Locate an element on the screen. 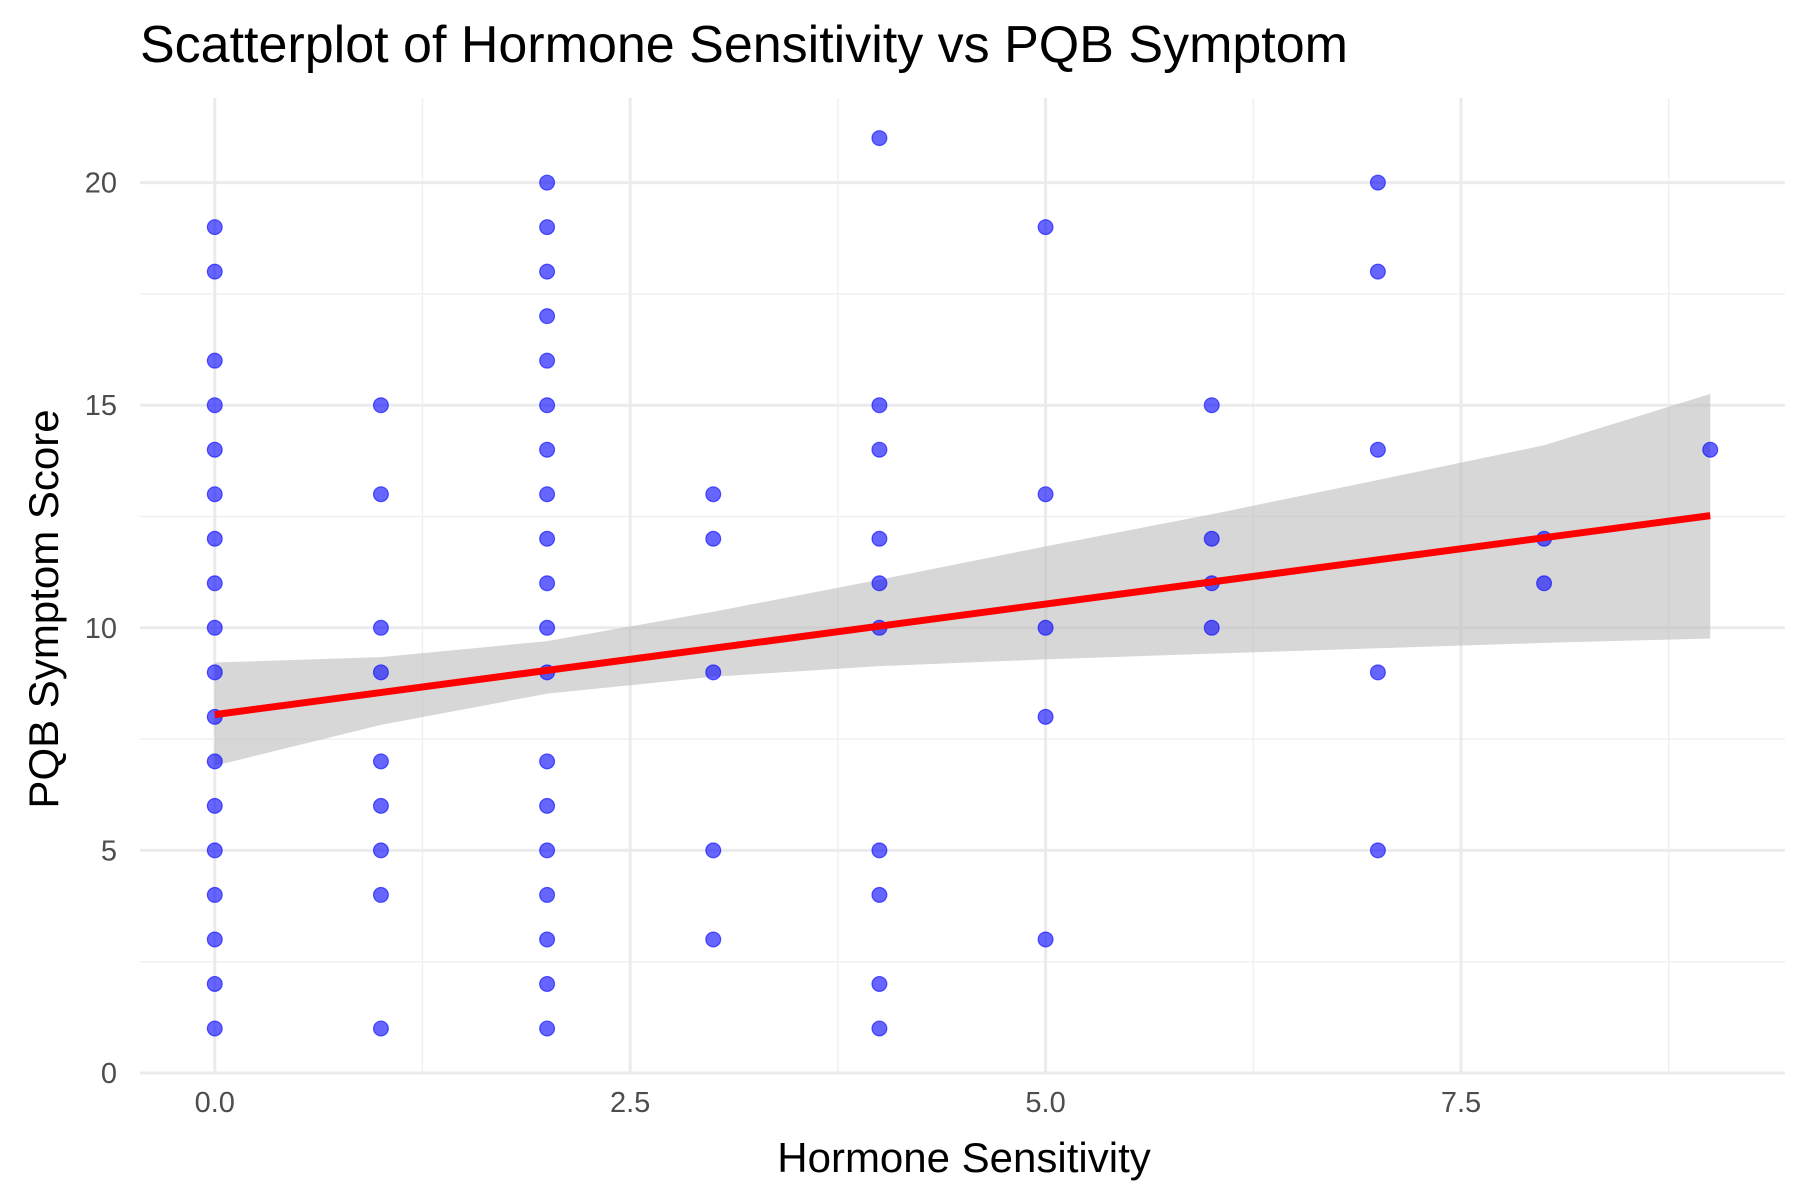 This screenshot has width=1800, height=1200. y-tick-label: 20 is located at coordinates (101, 184).